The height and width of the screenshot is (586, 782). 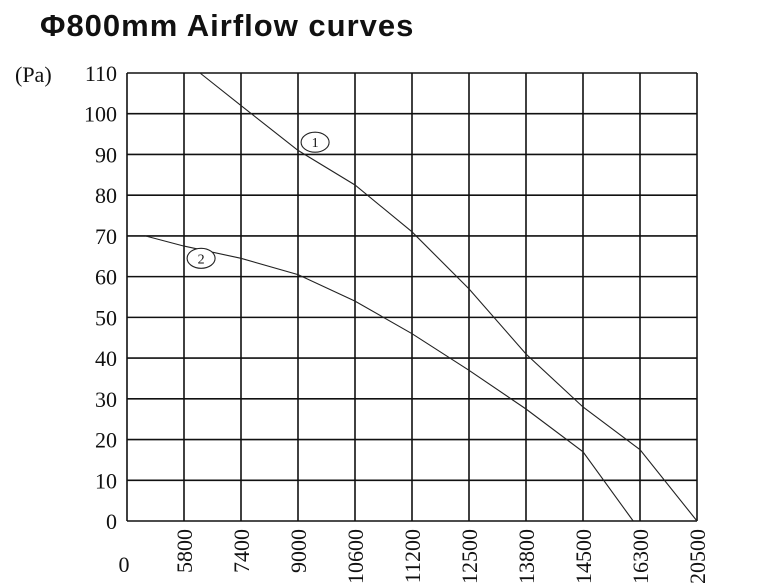 I want to click on x-tick-label: 12500, so click(x=469, y=556).